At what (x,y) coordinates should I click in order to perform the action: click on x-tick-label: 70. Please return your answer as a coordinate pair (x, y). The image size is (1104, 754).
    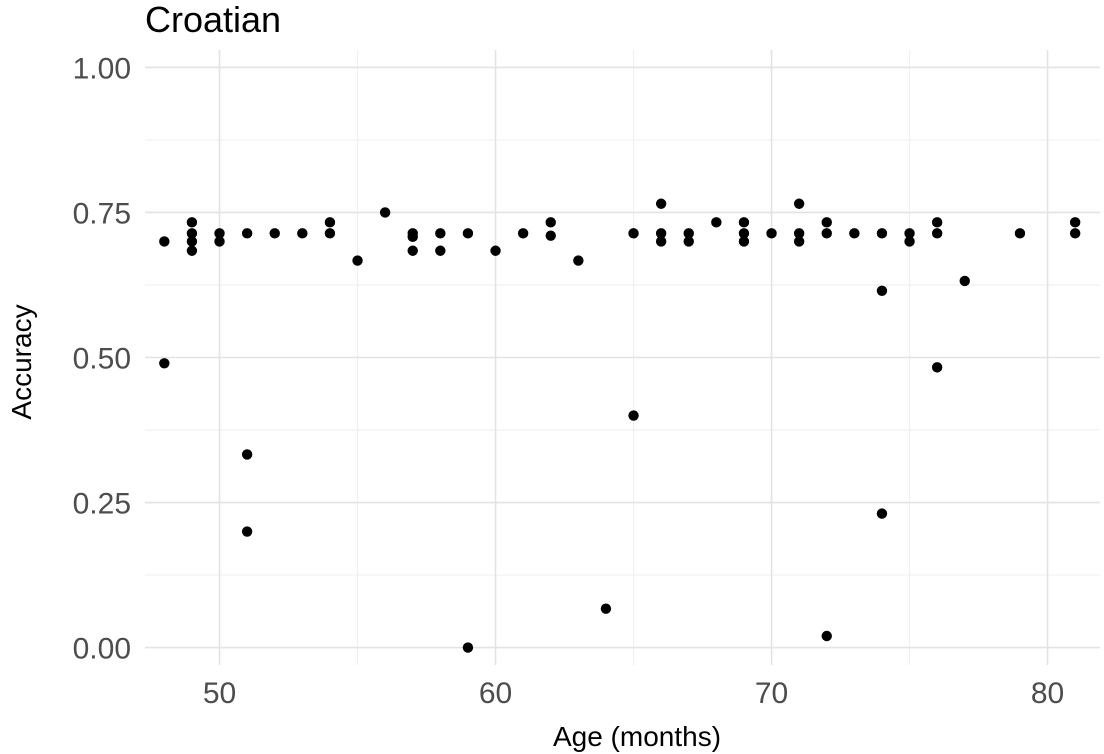
    Looking at the image, I should click on (771, 693).